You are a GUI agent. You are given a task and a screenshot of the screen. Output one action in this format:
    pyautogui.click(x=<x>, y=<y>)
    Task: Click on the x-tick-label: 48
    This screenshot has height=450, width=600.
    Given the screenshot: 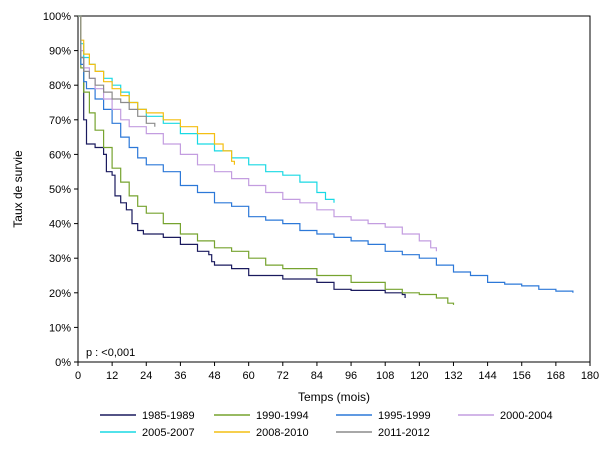 What is the action you would take?
    pyautogui.click(x=214, y=376)
    